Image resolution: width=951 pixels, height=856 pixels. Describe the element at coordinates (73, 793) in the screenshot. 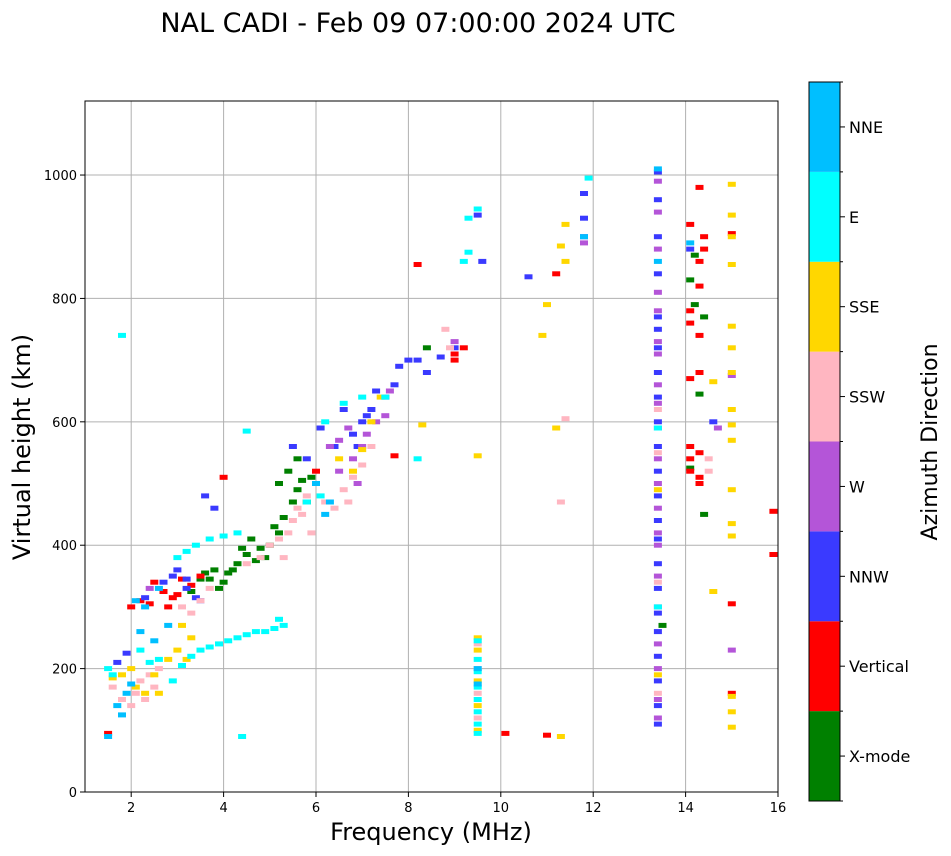

I see `y-tick-label: 0` at that location.